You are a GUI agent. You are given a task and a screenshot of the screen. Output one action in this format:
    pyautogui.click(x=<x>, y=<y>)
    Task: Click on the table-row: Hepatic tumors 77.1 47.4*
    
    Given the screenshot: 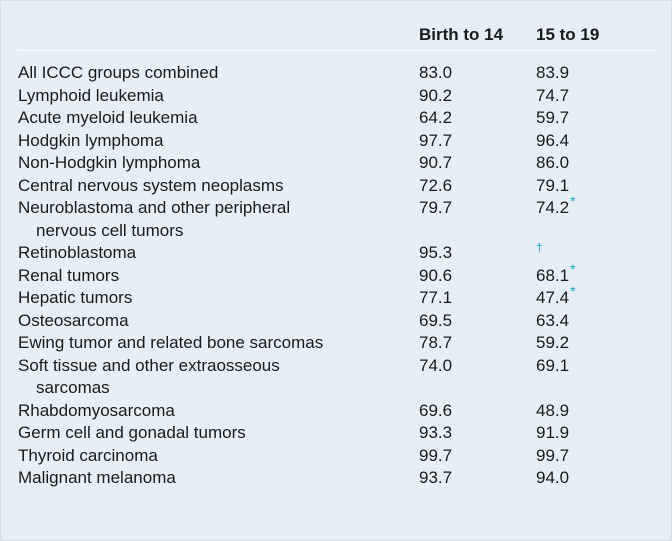 What is the action you would take?
    pyautogui.click(x=337, y=297)
    